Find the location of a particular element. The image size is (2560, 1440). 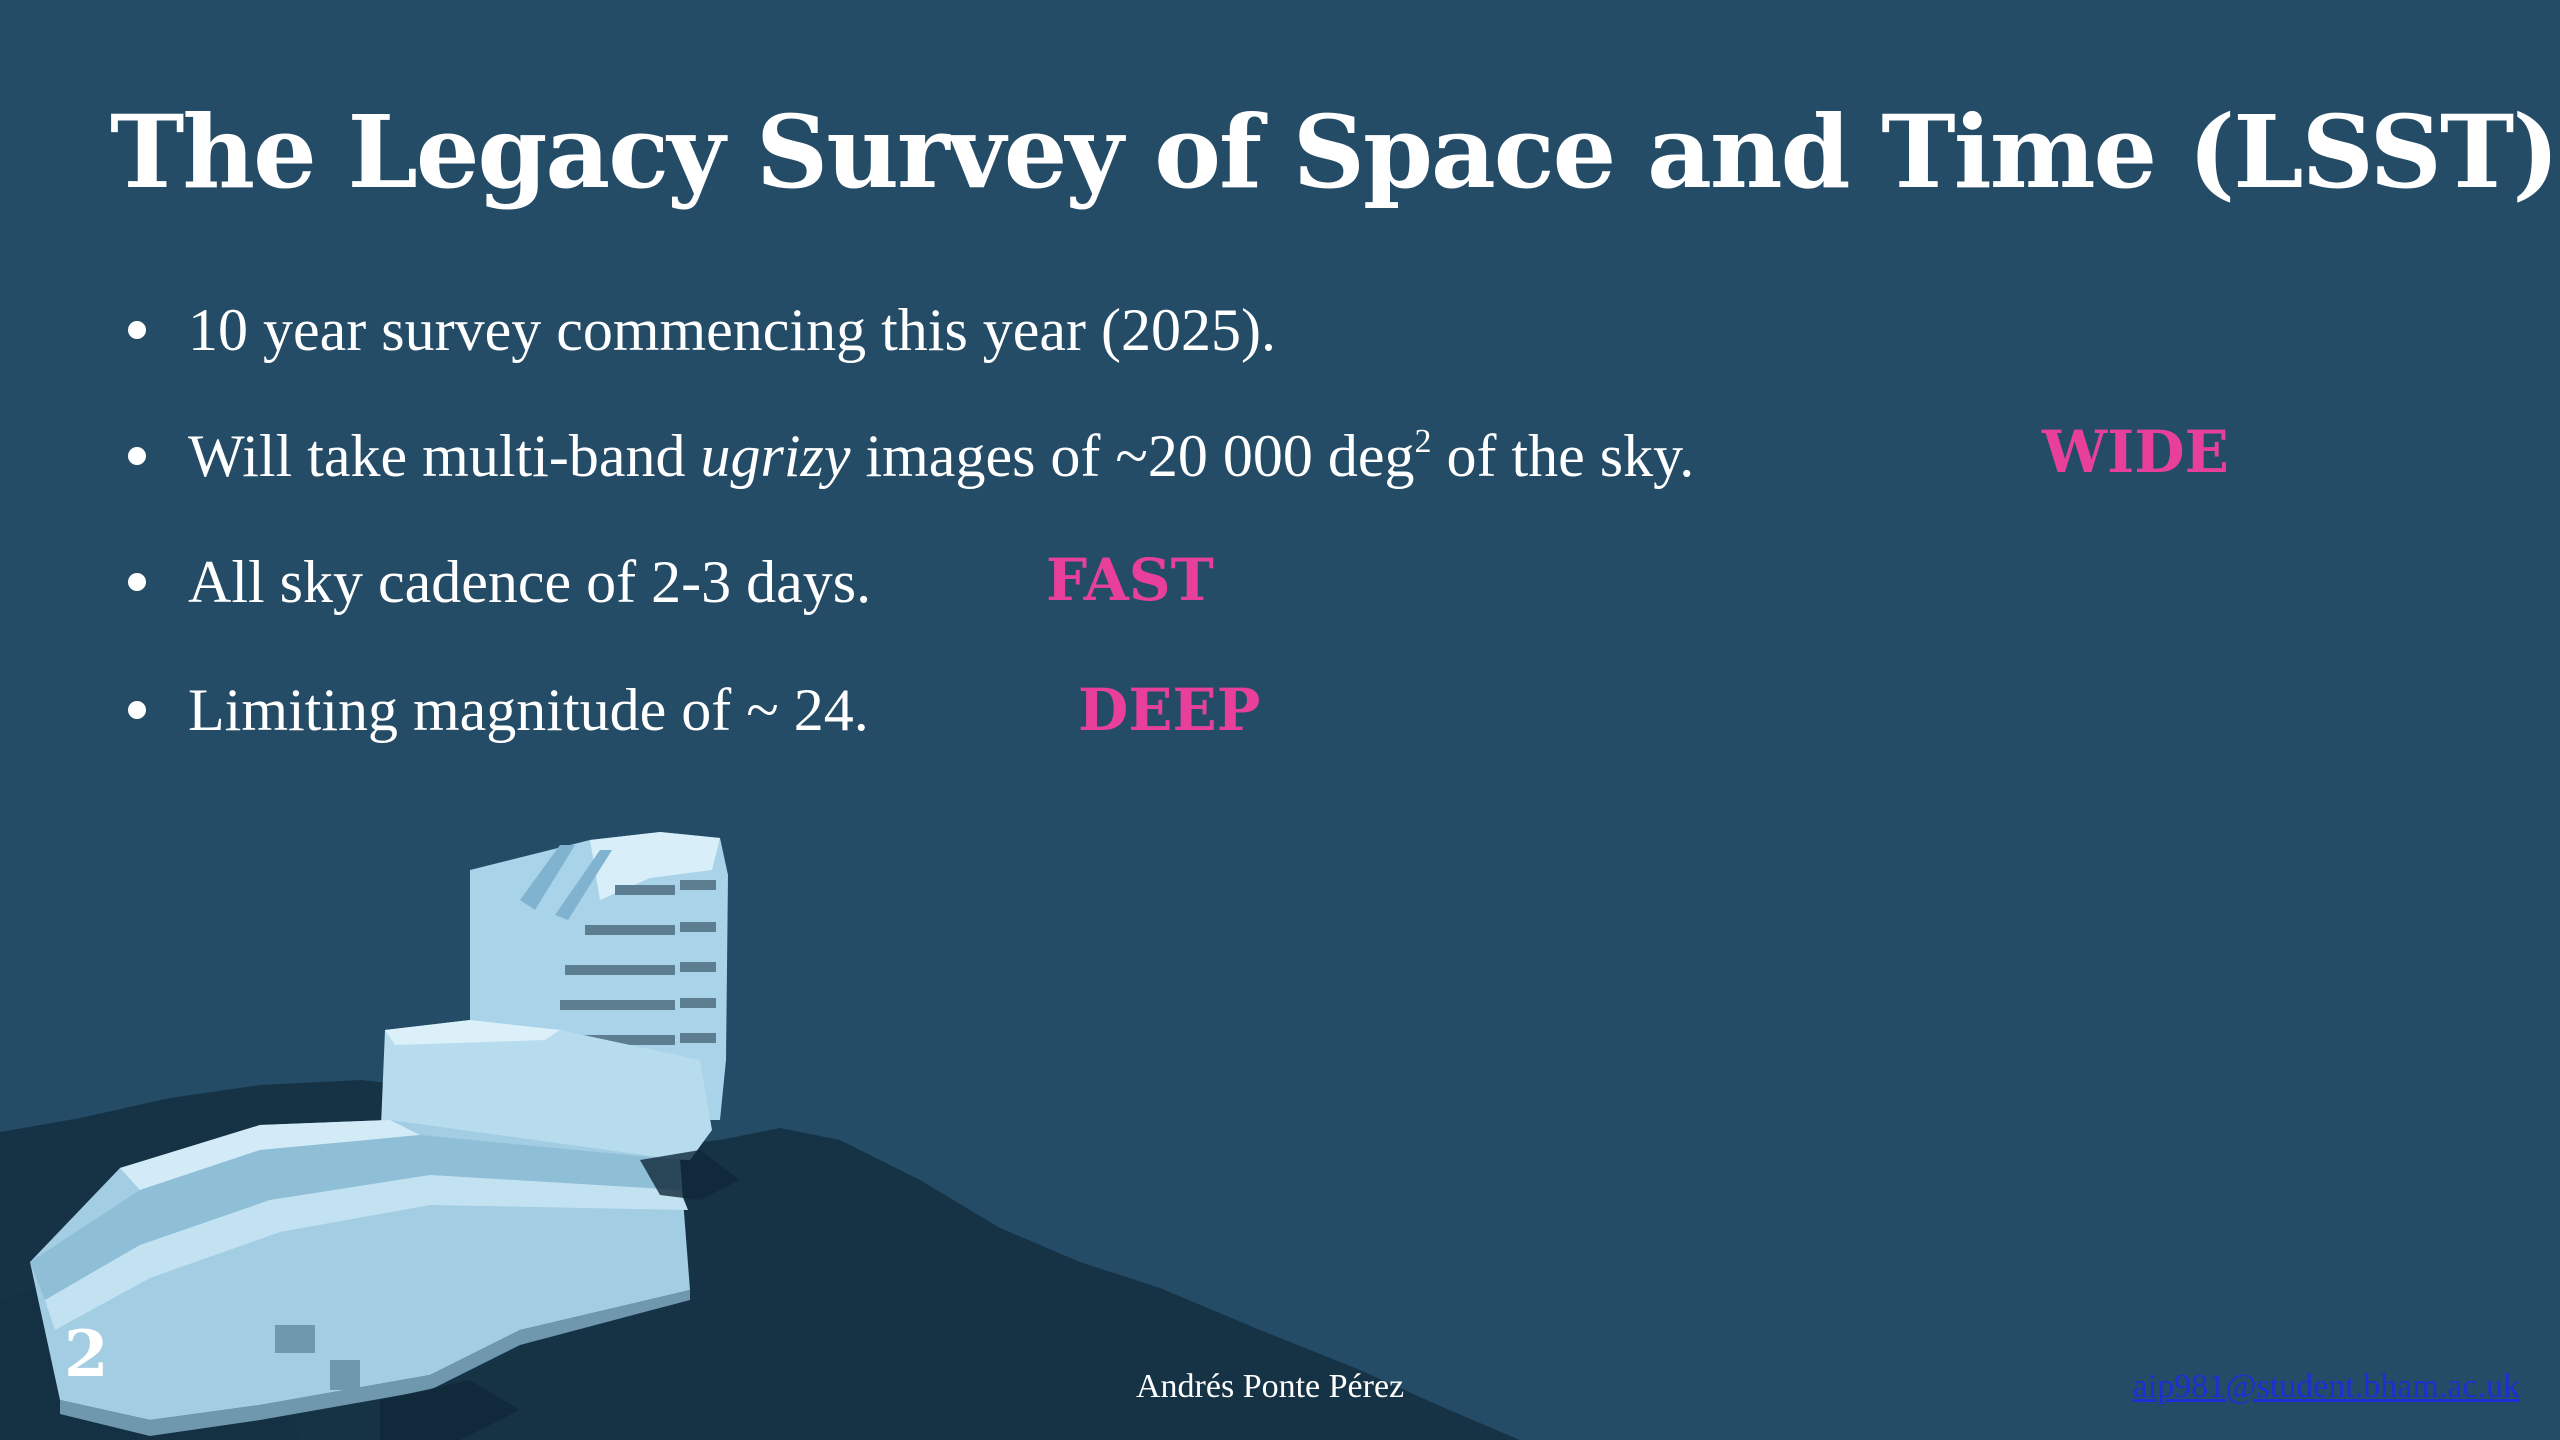

bullet-item-fast: All sky cadence of 2-3 days. is located at coordinates (495, 582).